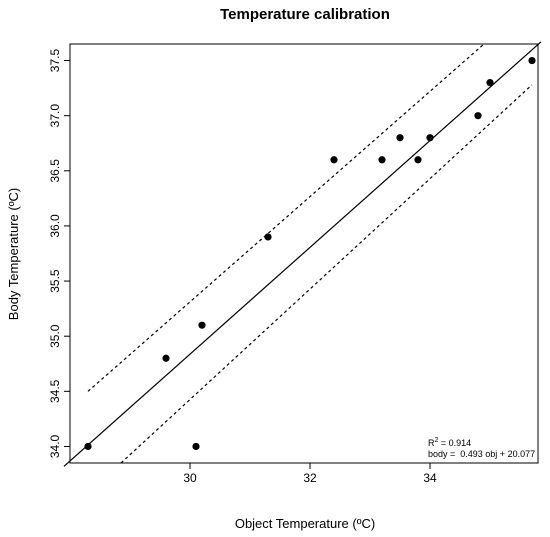 This screenshot has width=550, height=537. What do you see at coordinates (190, 478) in the screenshot?
I see `x-tick-label: 30` at bounding box center [190, 478].